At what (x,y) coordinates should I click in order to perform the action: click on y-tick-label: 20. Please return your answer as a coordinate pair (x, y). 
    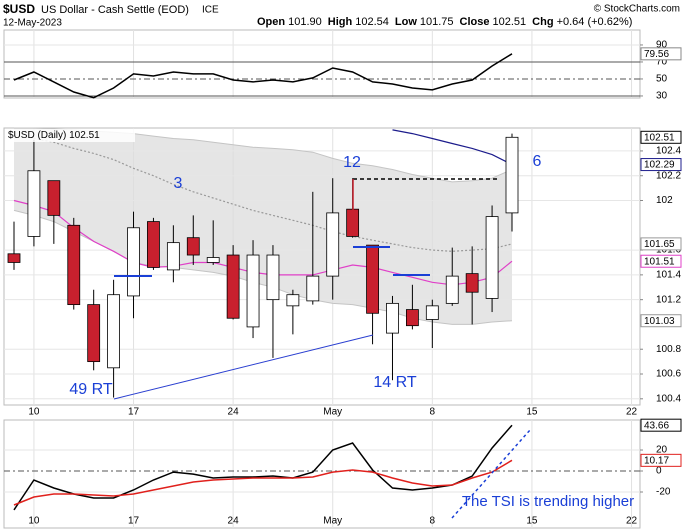
    Looking at the image, I should click on (662, 450).